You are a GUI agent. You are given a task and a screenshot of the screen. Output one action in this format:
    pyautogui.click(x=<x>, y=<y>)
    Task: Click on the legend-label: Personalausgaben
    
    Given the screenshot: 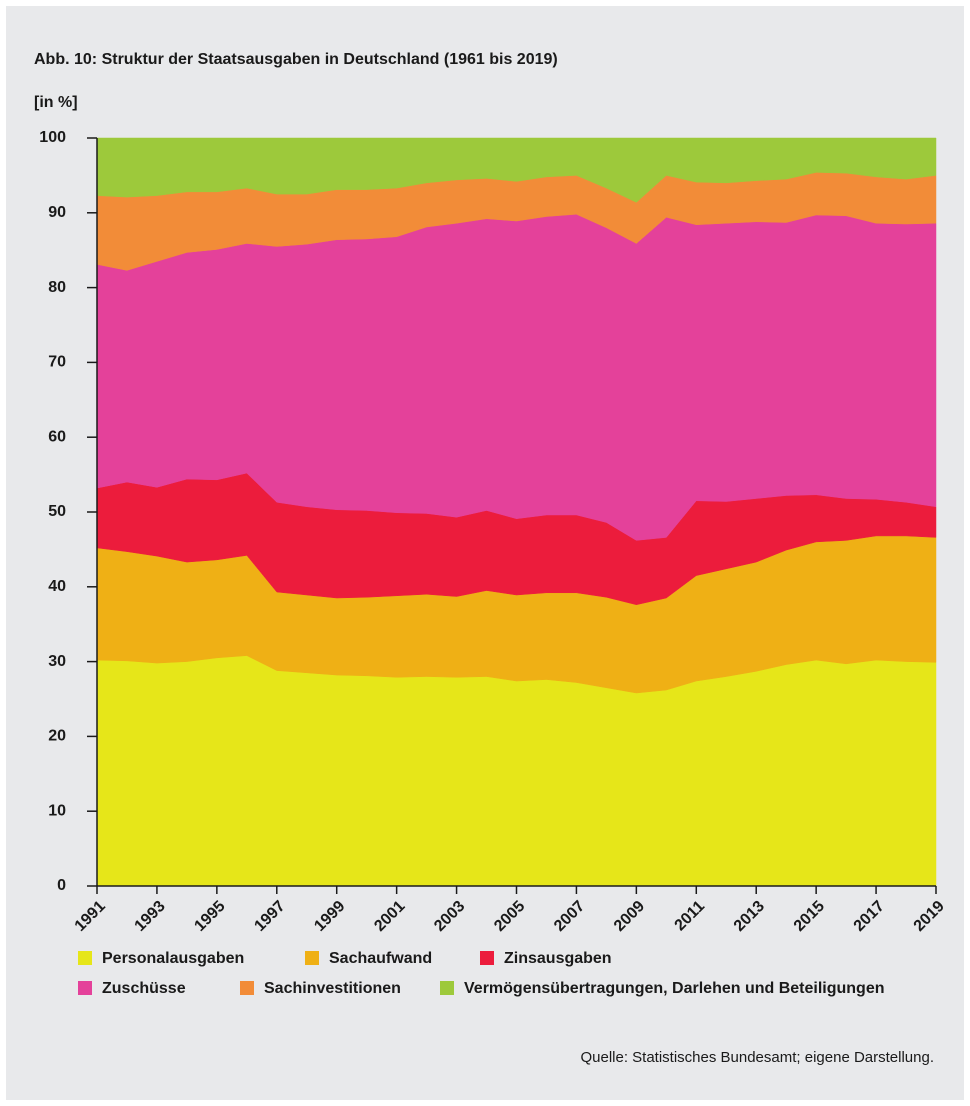 What is the action you would take?
    pyautogui.click(x=173, y=958)
    